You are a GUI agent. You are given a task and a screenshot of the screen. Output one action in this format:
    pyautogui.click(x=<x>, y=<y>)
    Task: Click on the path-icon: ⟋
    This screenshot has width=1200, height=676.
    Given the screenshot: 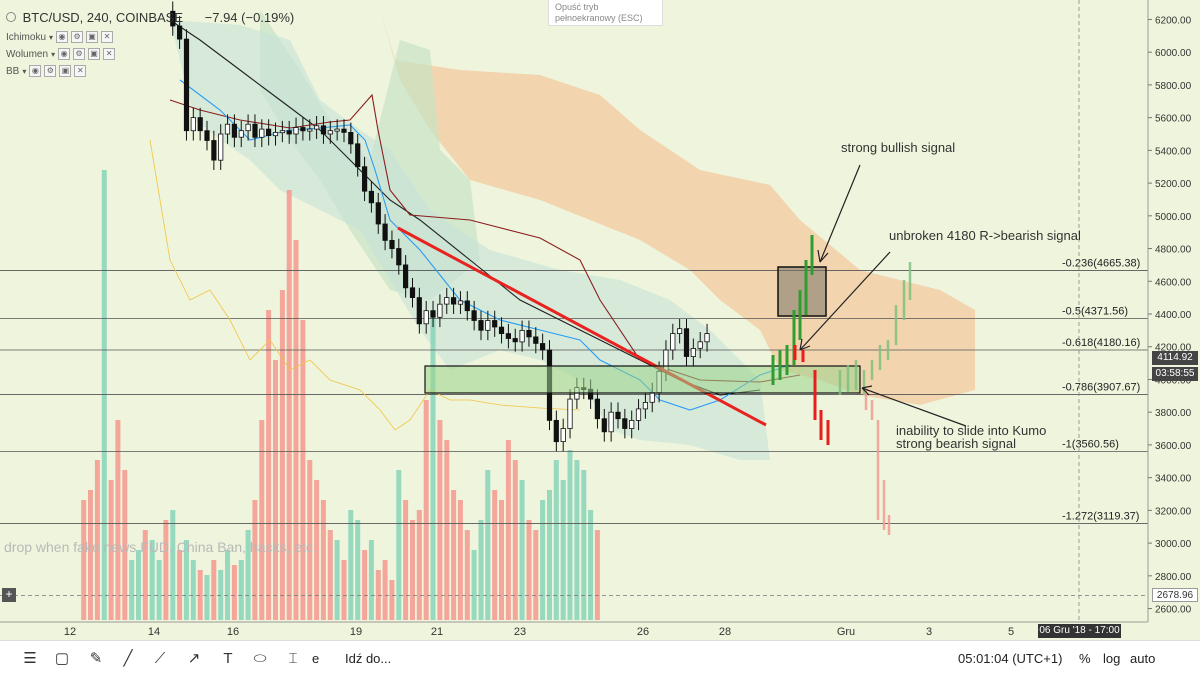 What is the action you would take?
    pyautogui.click(x=160, y=658)
    